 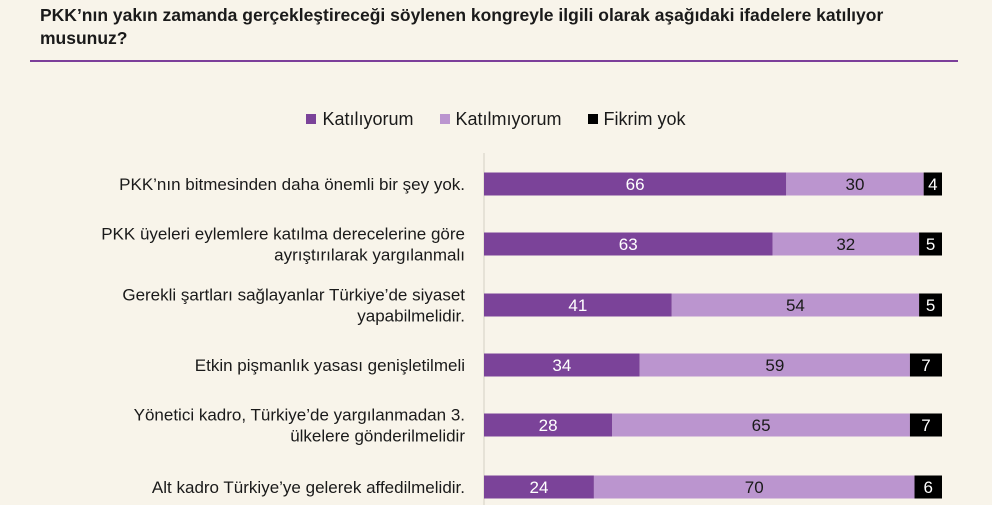 I want to click on data-label-kat-lm-yorum: 32, so click(x=845, y=244).